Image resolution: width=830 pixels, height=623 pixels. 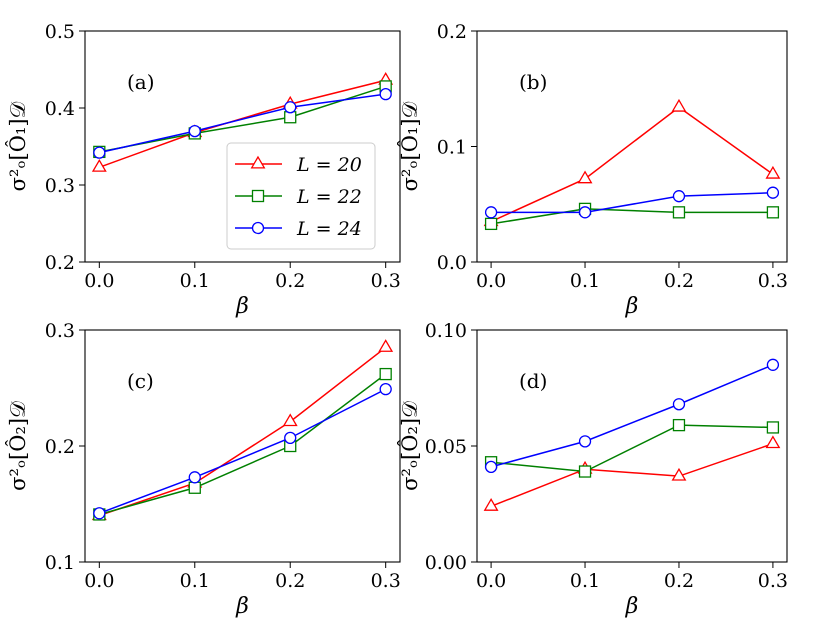 I want to click on legend-label: L = 22, so click(x=329, y=197).